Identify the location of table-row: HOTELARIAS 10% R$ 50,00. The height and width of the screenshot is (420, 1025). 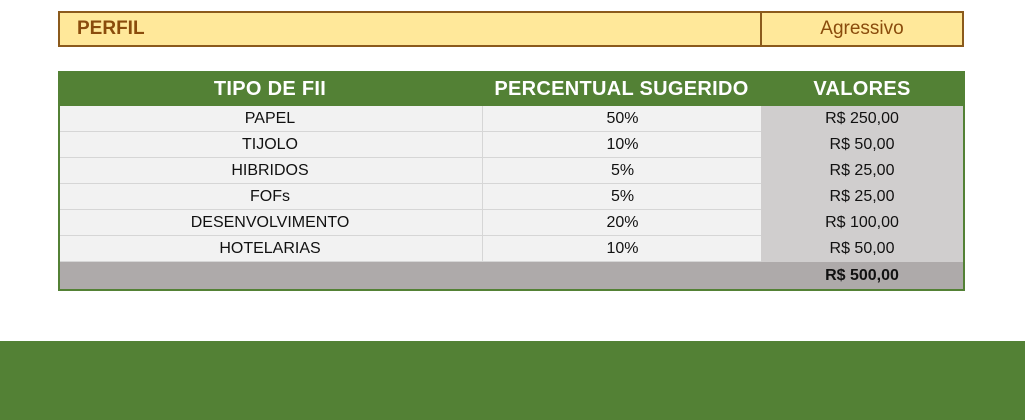
(511, 249).